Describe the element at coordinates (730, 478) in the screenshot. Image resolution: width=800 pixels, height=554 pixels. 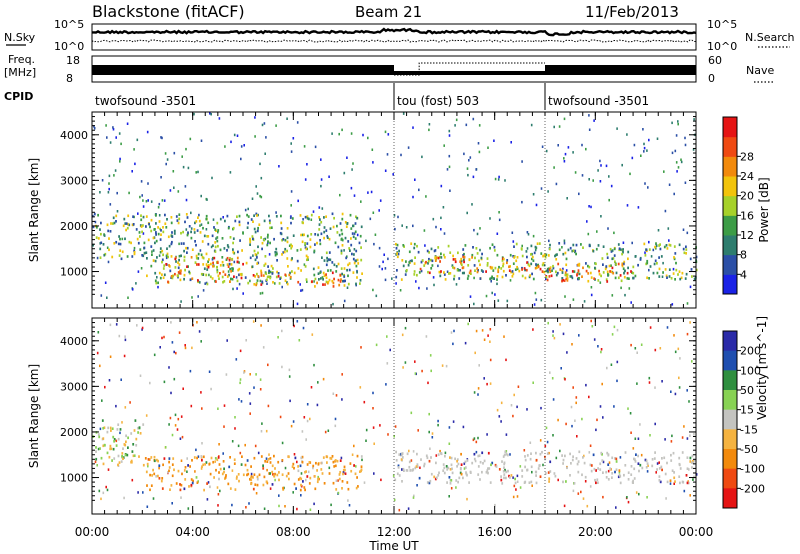
I see `colorbar-swatch` at that location.